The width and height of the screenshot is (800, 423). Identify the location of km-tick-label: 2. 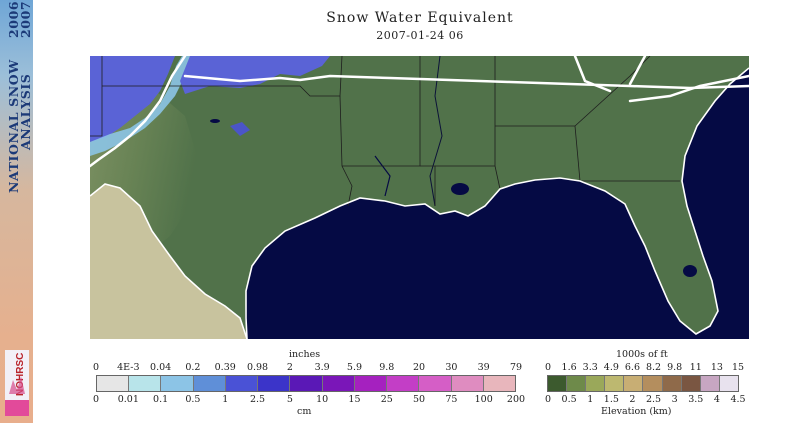
(632, 399).